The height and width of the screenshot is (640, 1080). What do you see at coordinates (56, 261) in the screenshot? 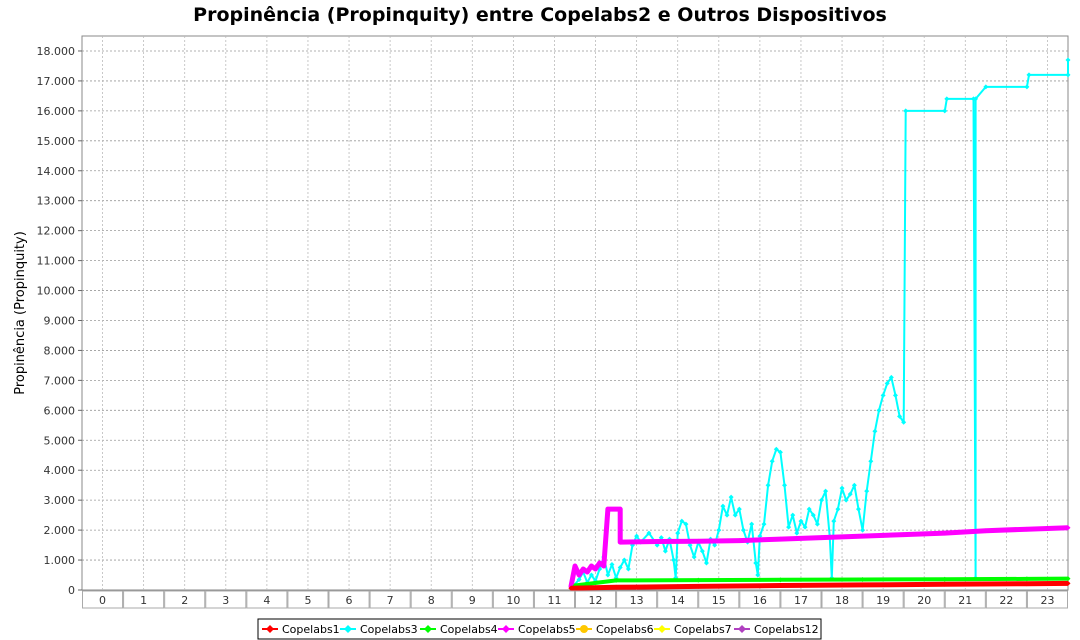
I see `y-tick-label: 11.000` at bounding box center [56, 261].